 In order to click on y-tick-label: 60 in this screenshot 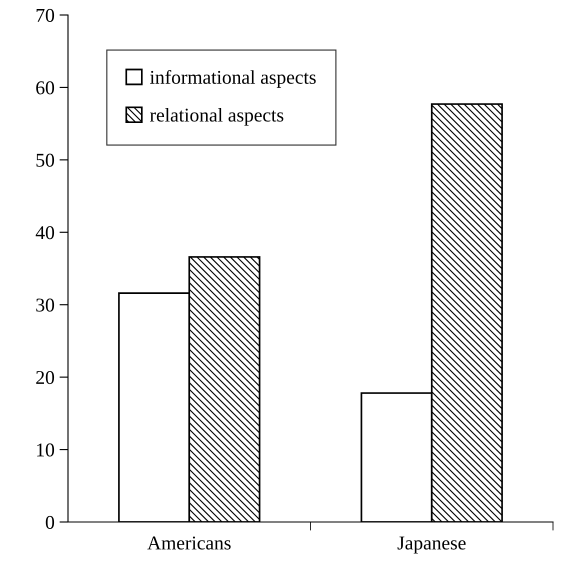, I will do `click(45, 87)`.